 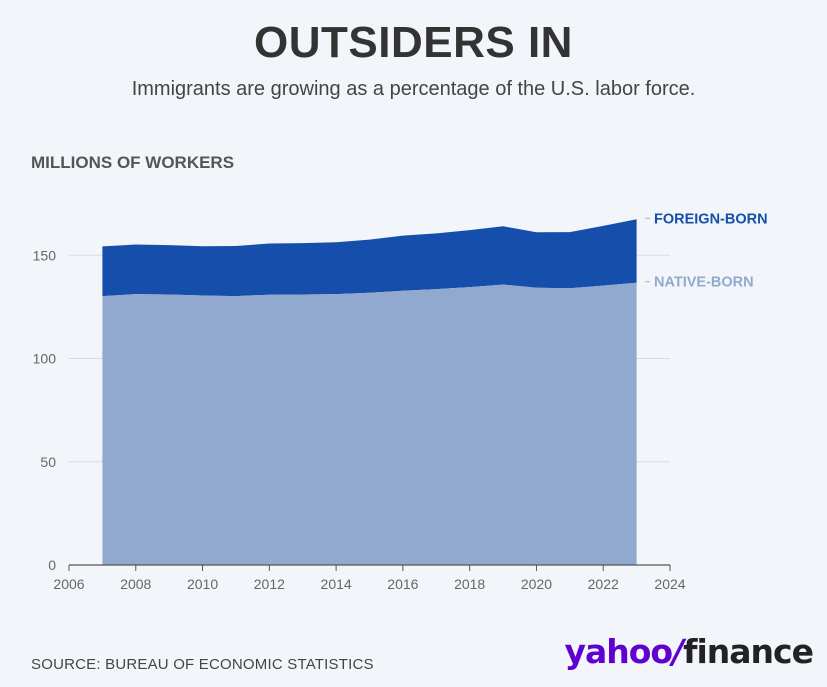 What do you see at coordinates (369, 258) in the screenshot?
I see `area-foreign-born` at bounding box center [369, 258].